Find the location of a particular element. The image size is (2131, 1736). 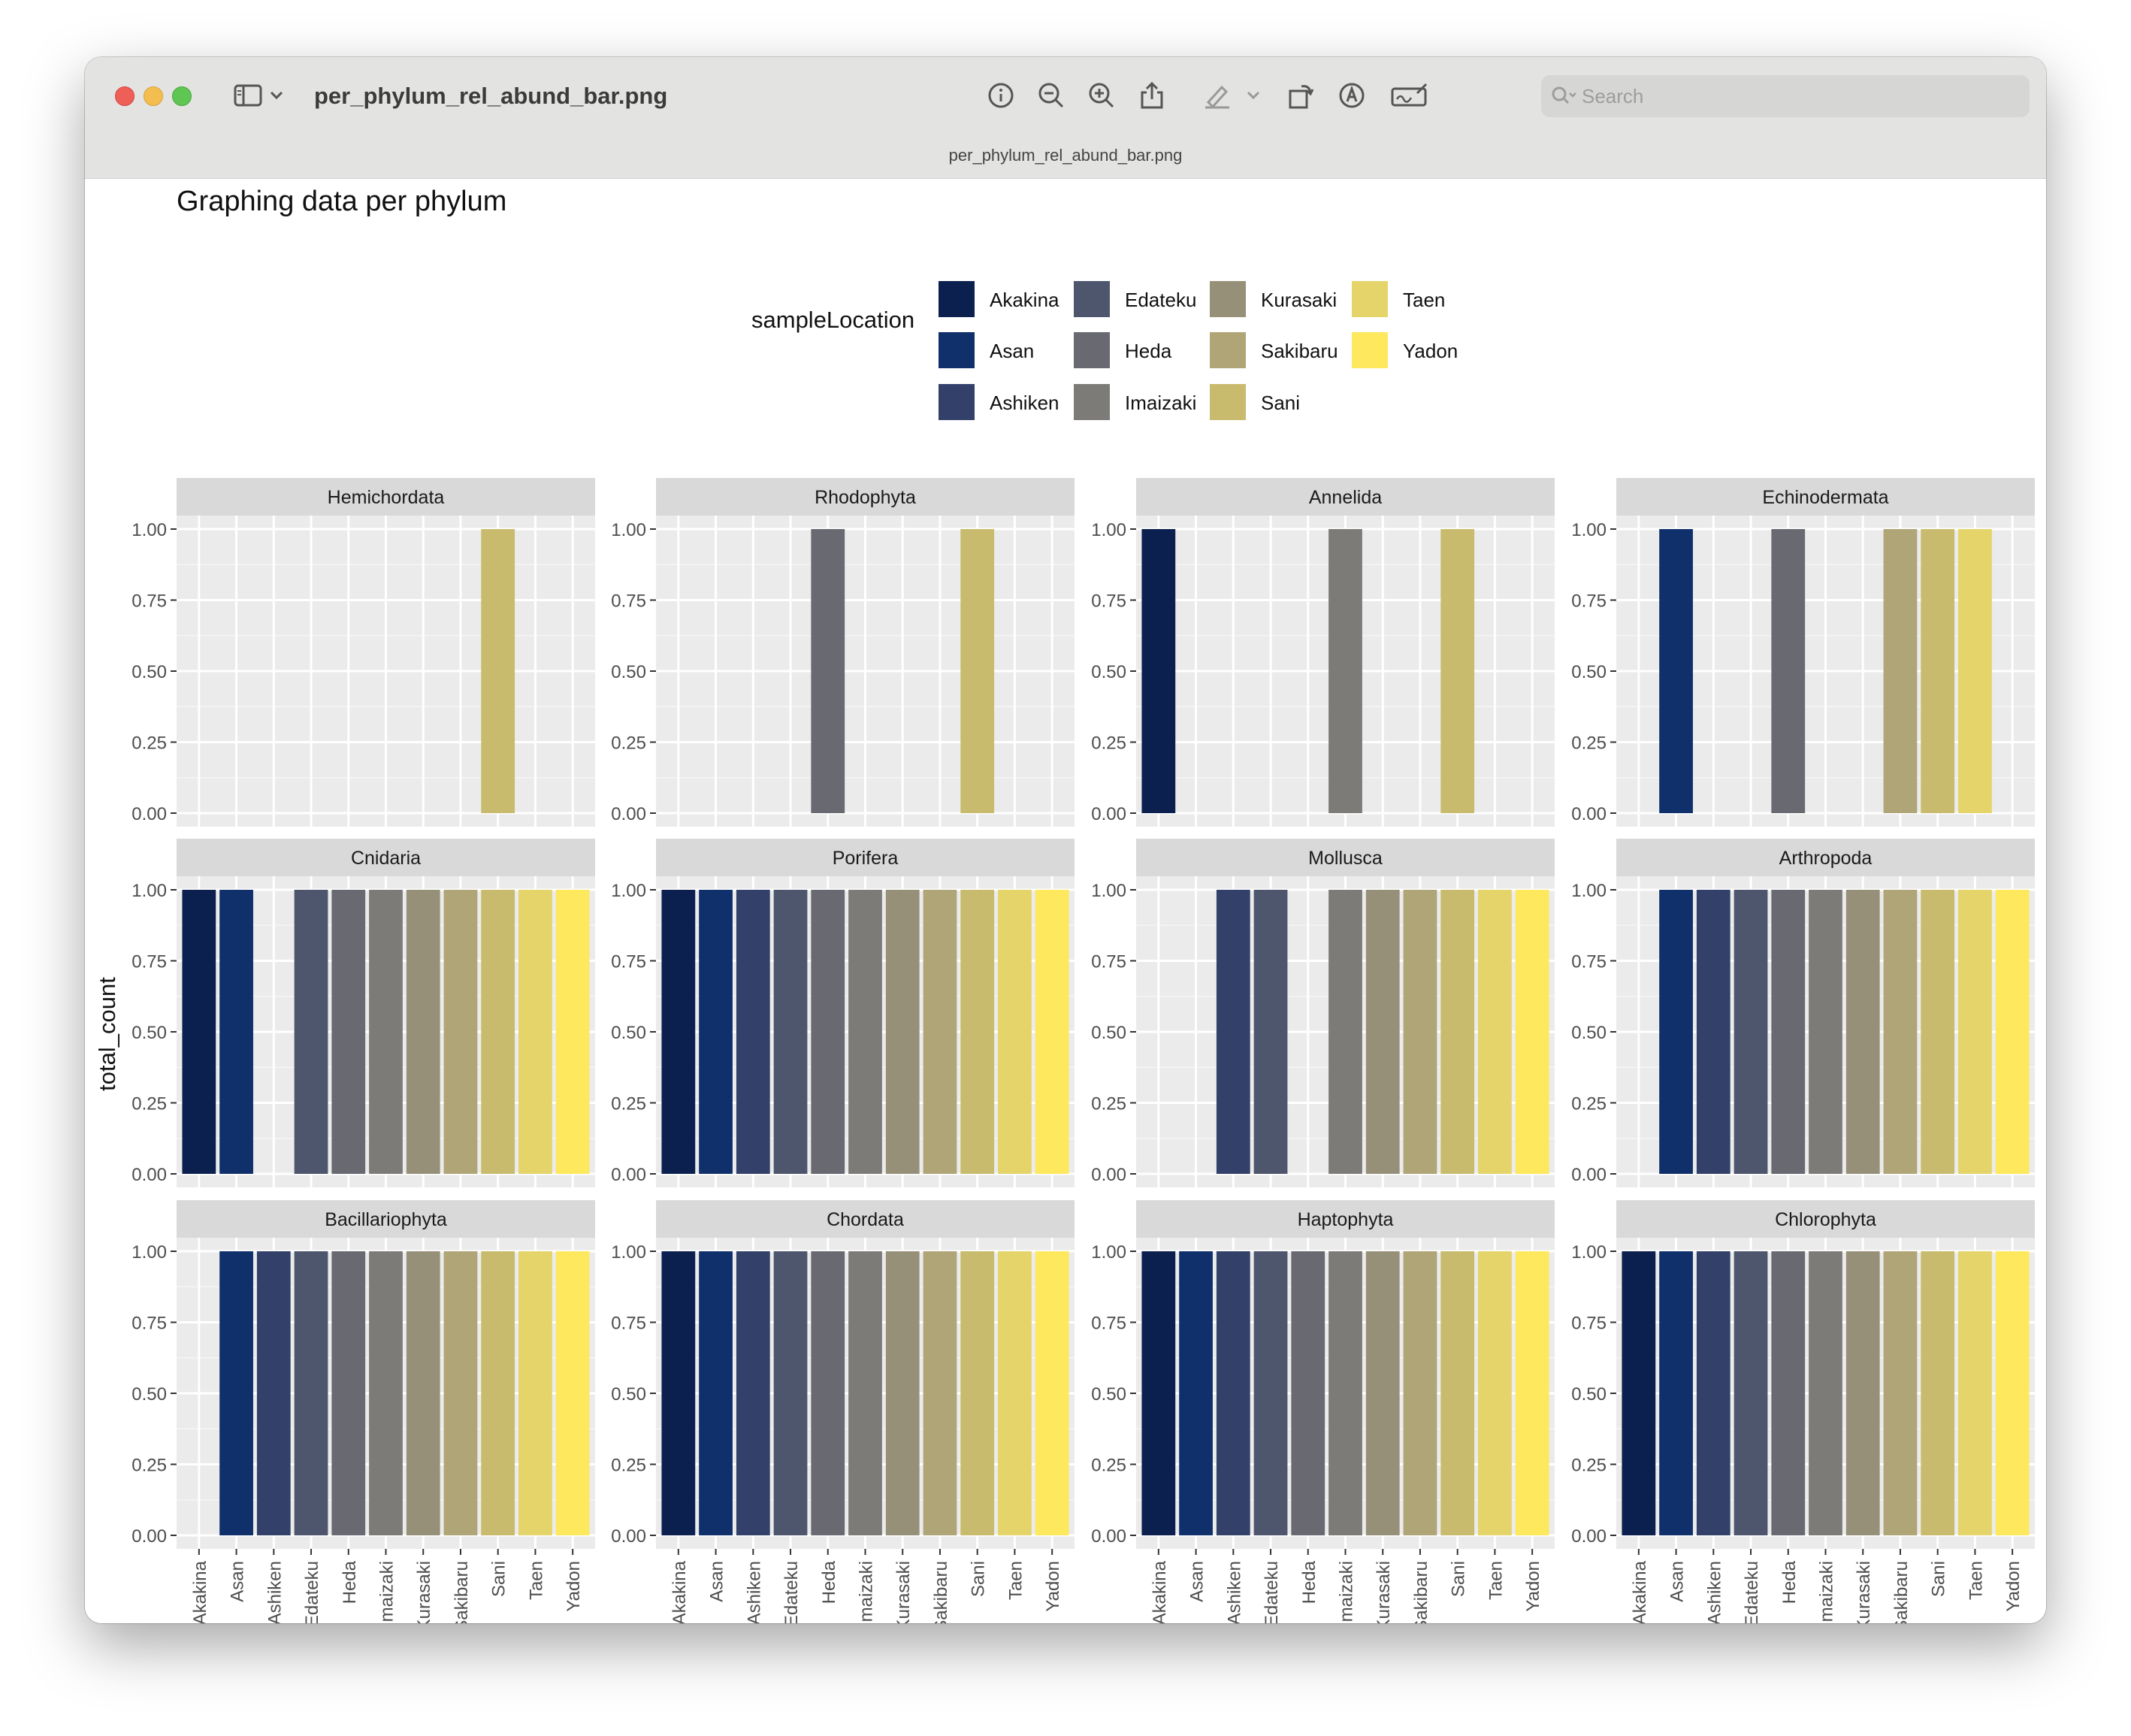

bar-chlorophyta-yadon is located at coordinates (2013, 1393).